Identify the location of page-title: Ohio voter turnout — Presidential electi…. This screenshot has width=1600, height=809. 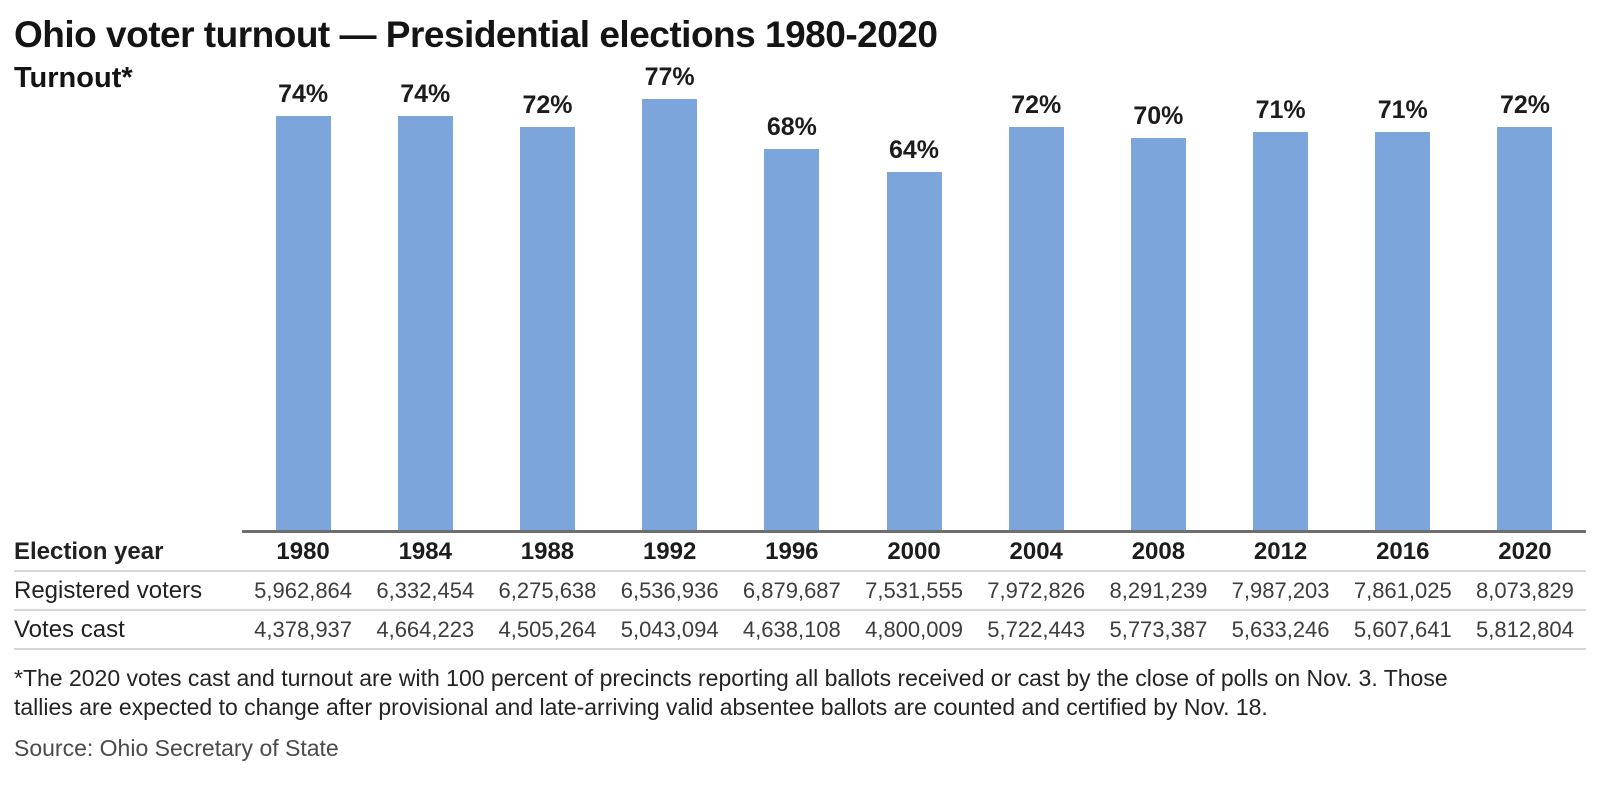
(476, 34).